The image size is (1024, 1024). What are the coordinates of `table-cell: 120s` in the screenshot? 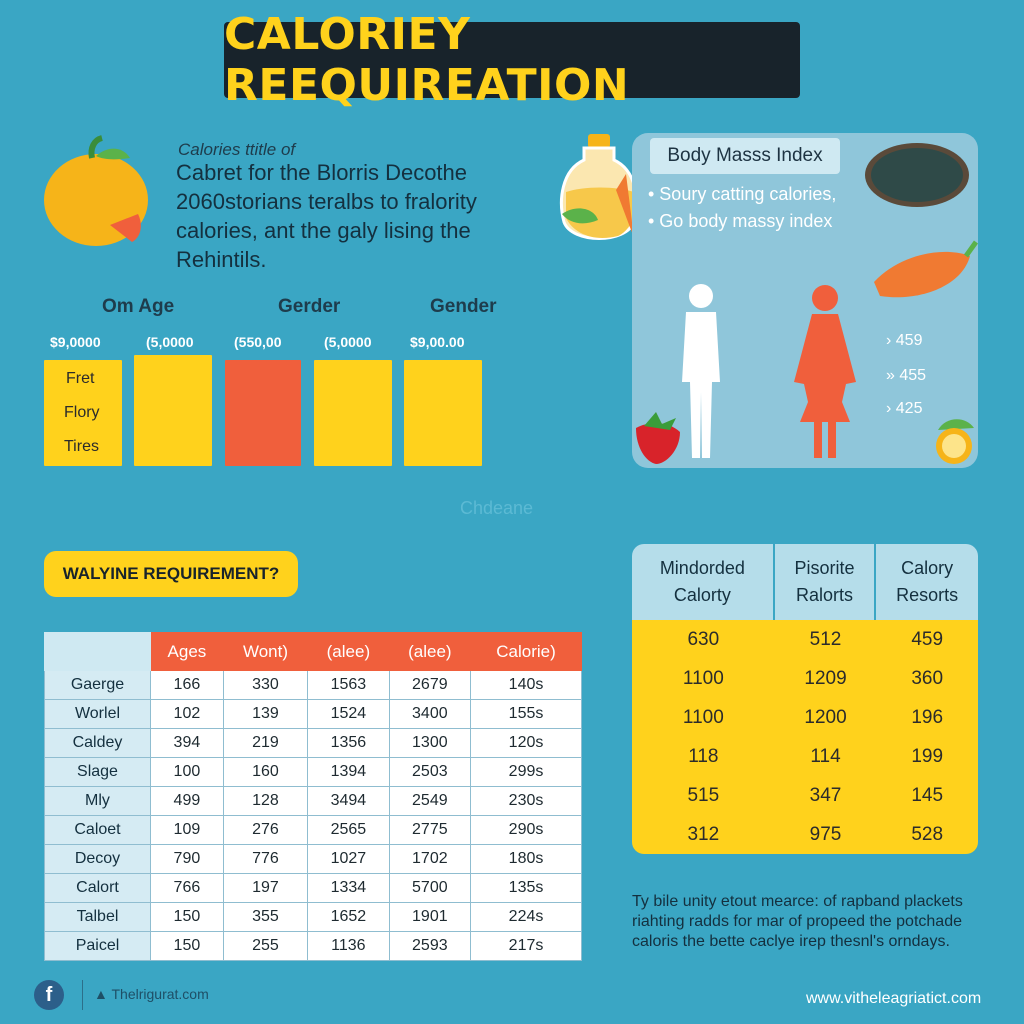 It's located at (526, 743).